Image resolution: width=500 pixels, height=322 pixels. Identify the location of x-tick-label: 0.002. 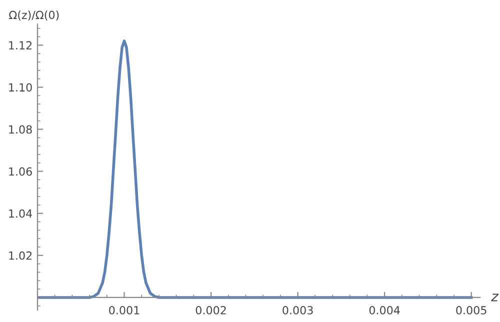
(211, 310).